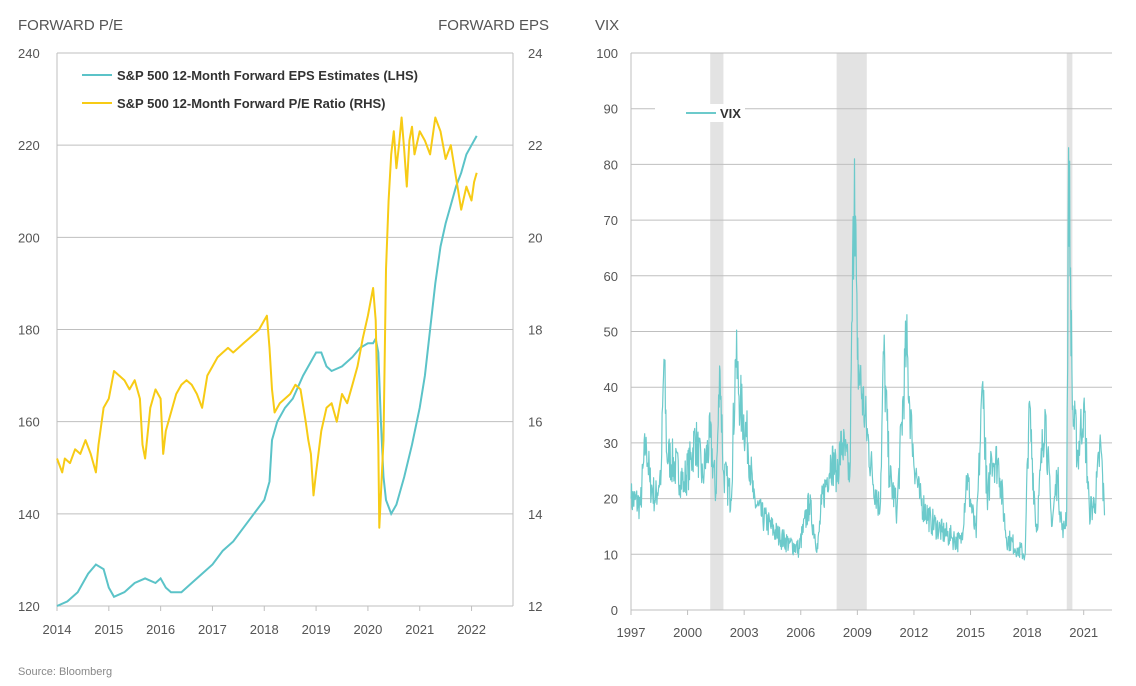  I want to click on y-tick-label-right: 18, so click(535, 330).